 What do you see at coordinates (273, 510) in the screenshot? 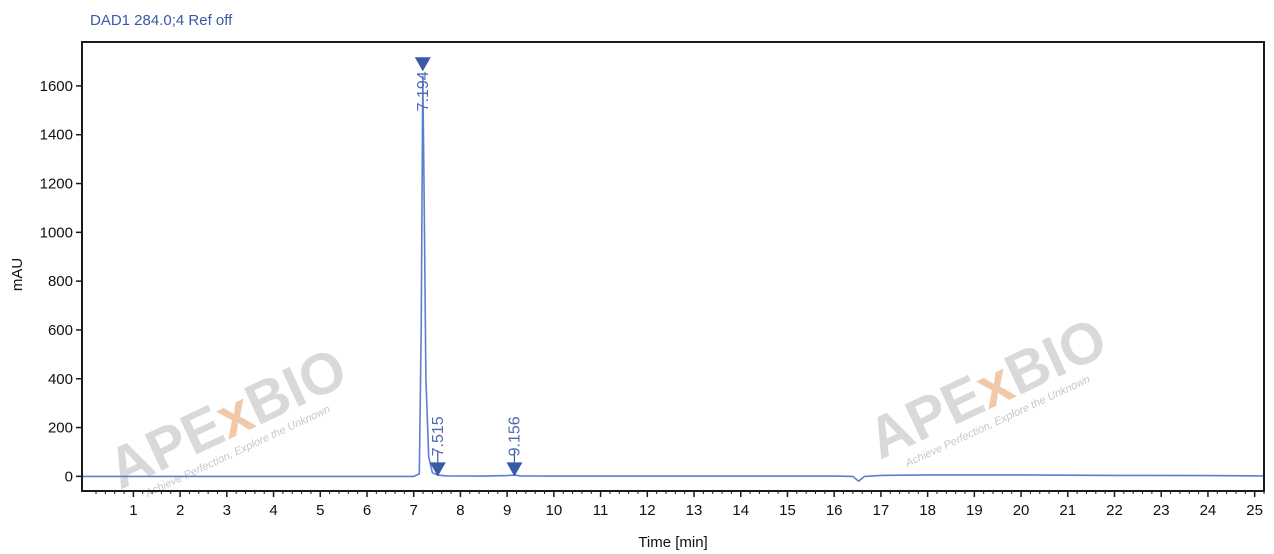
I see `x-tick-label: 4` at bounding box center [273, 510].